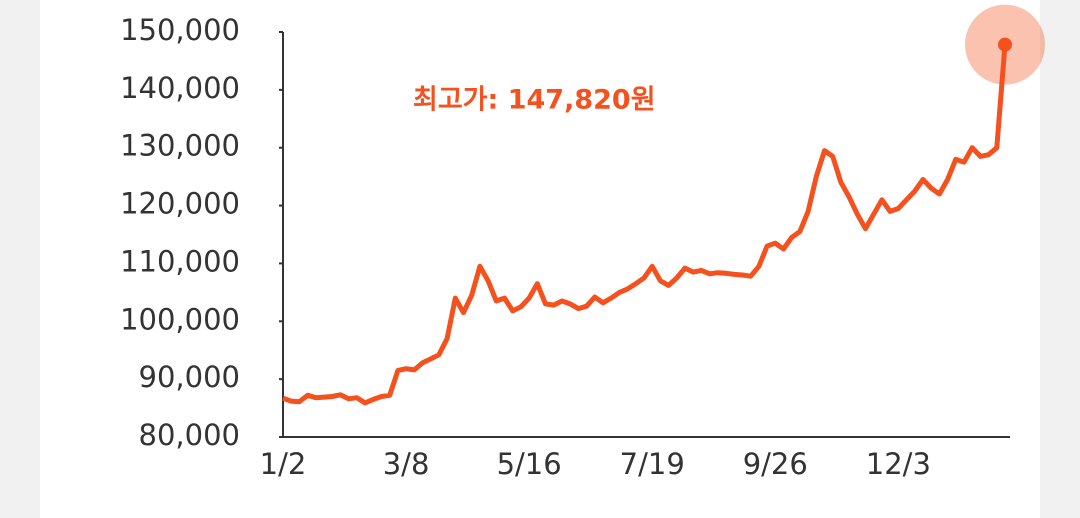  I want to click on x-tick-label: 9/26, so click(775, 464).